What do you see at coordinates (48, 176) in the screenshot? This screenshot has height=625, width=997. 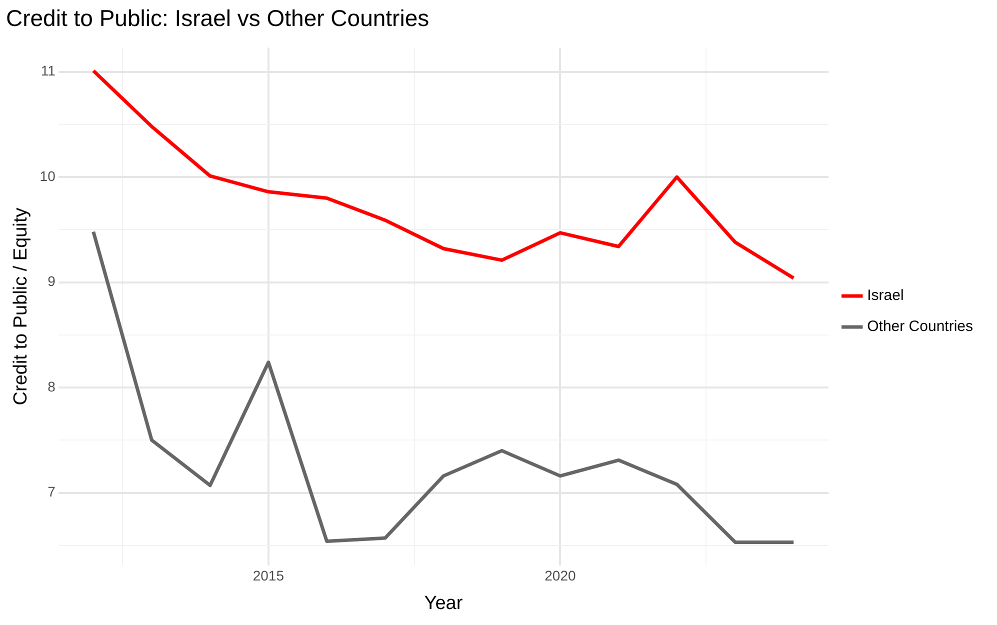 I see `y-tick-label: 10` at bounding box center [48, 176].